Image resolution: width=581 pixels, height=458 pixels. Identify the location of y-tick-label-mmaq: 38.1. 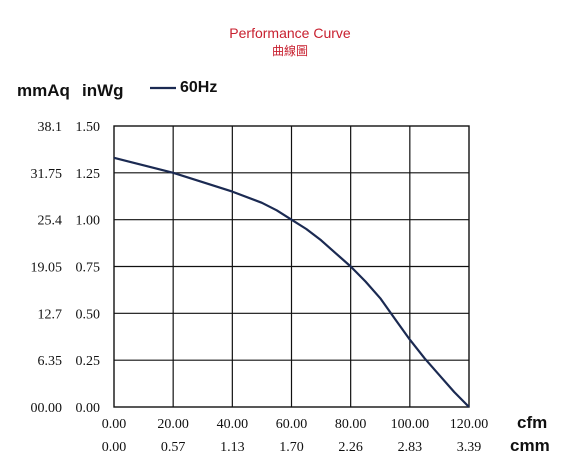
(50, 127).